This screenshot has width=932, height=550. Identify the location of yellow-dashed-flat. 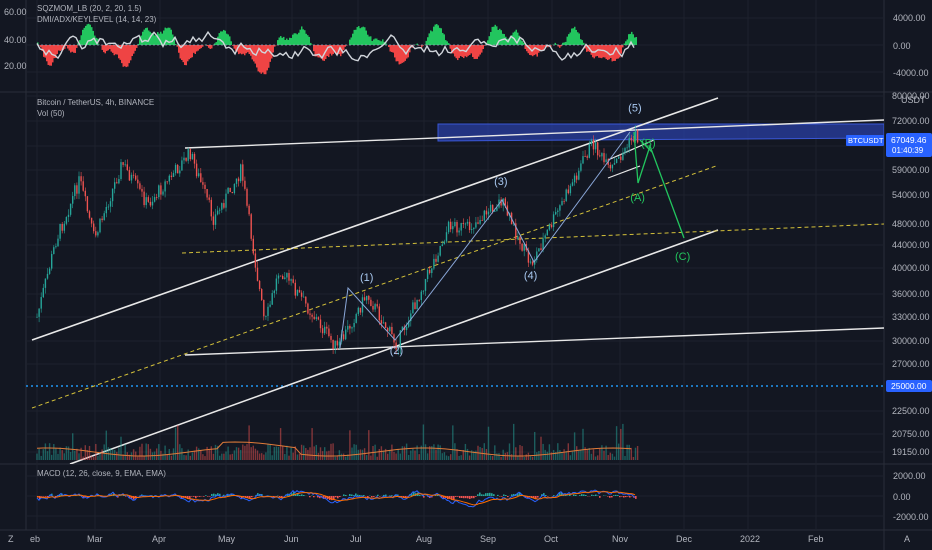
(532, 238).